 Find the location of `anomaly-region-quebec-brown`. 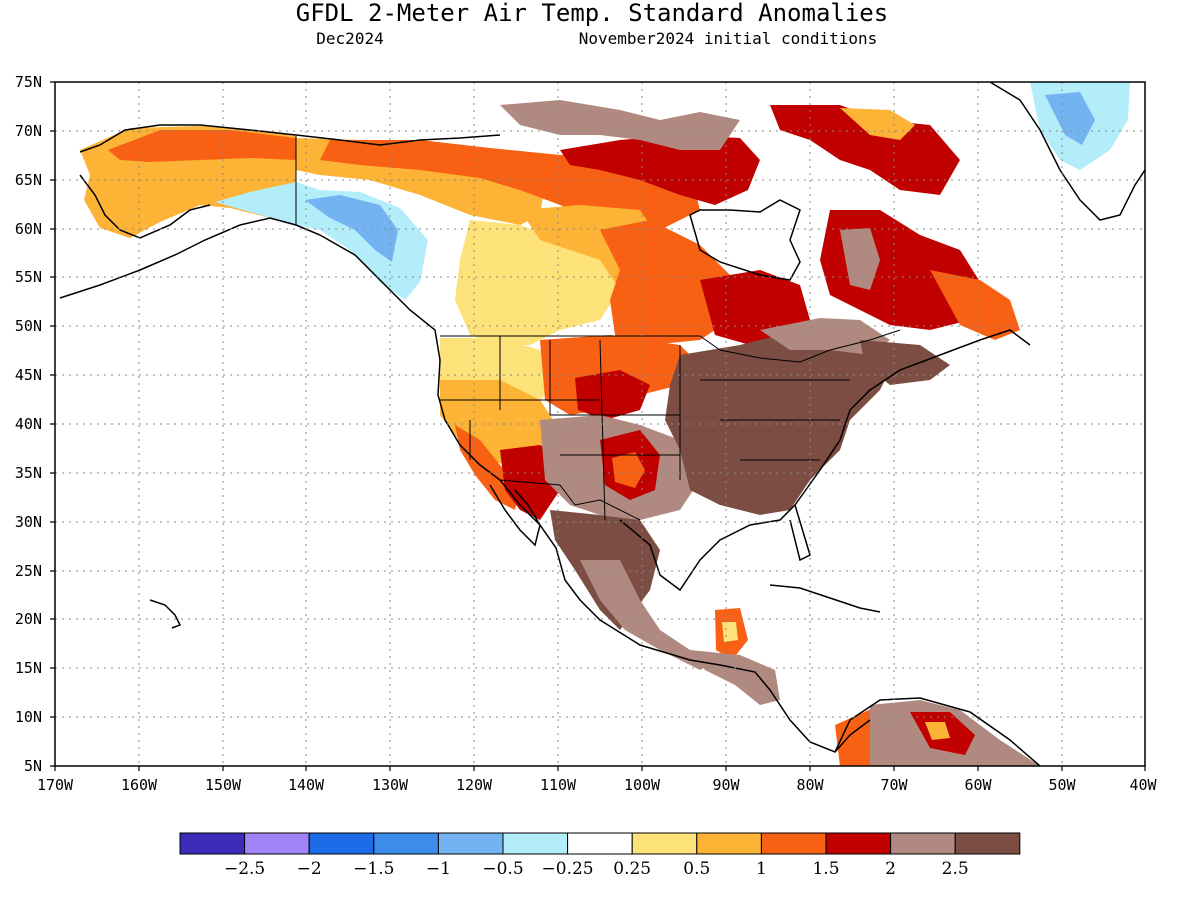

anomaly-region-quebec-brown is located at coordinates (860, 259).